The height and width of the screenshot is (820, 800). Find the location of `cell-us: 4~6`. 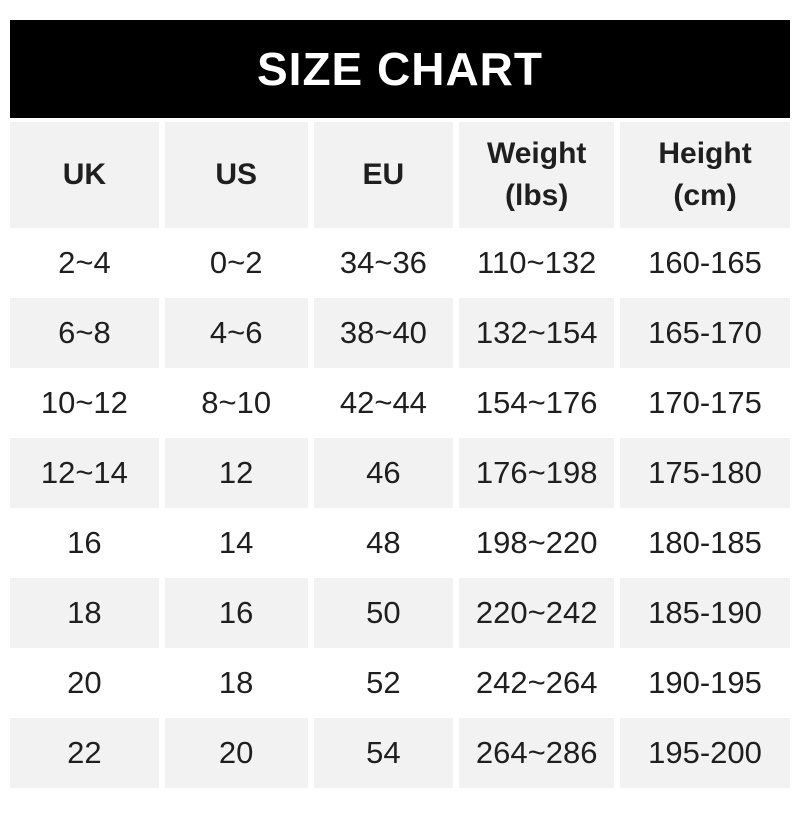

cell-us: 4~6 is located at coordinates (236, 333).